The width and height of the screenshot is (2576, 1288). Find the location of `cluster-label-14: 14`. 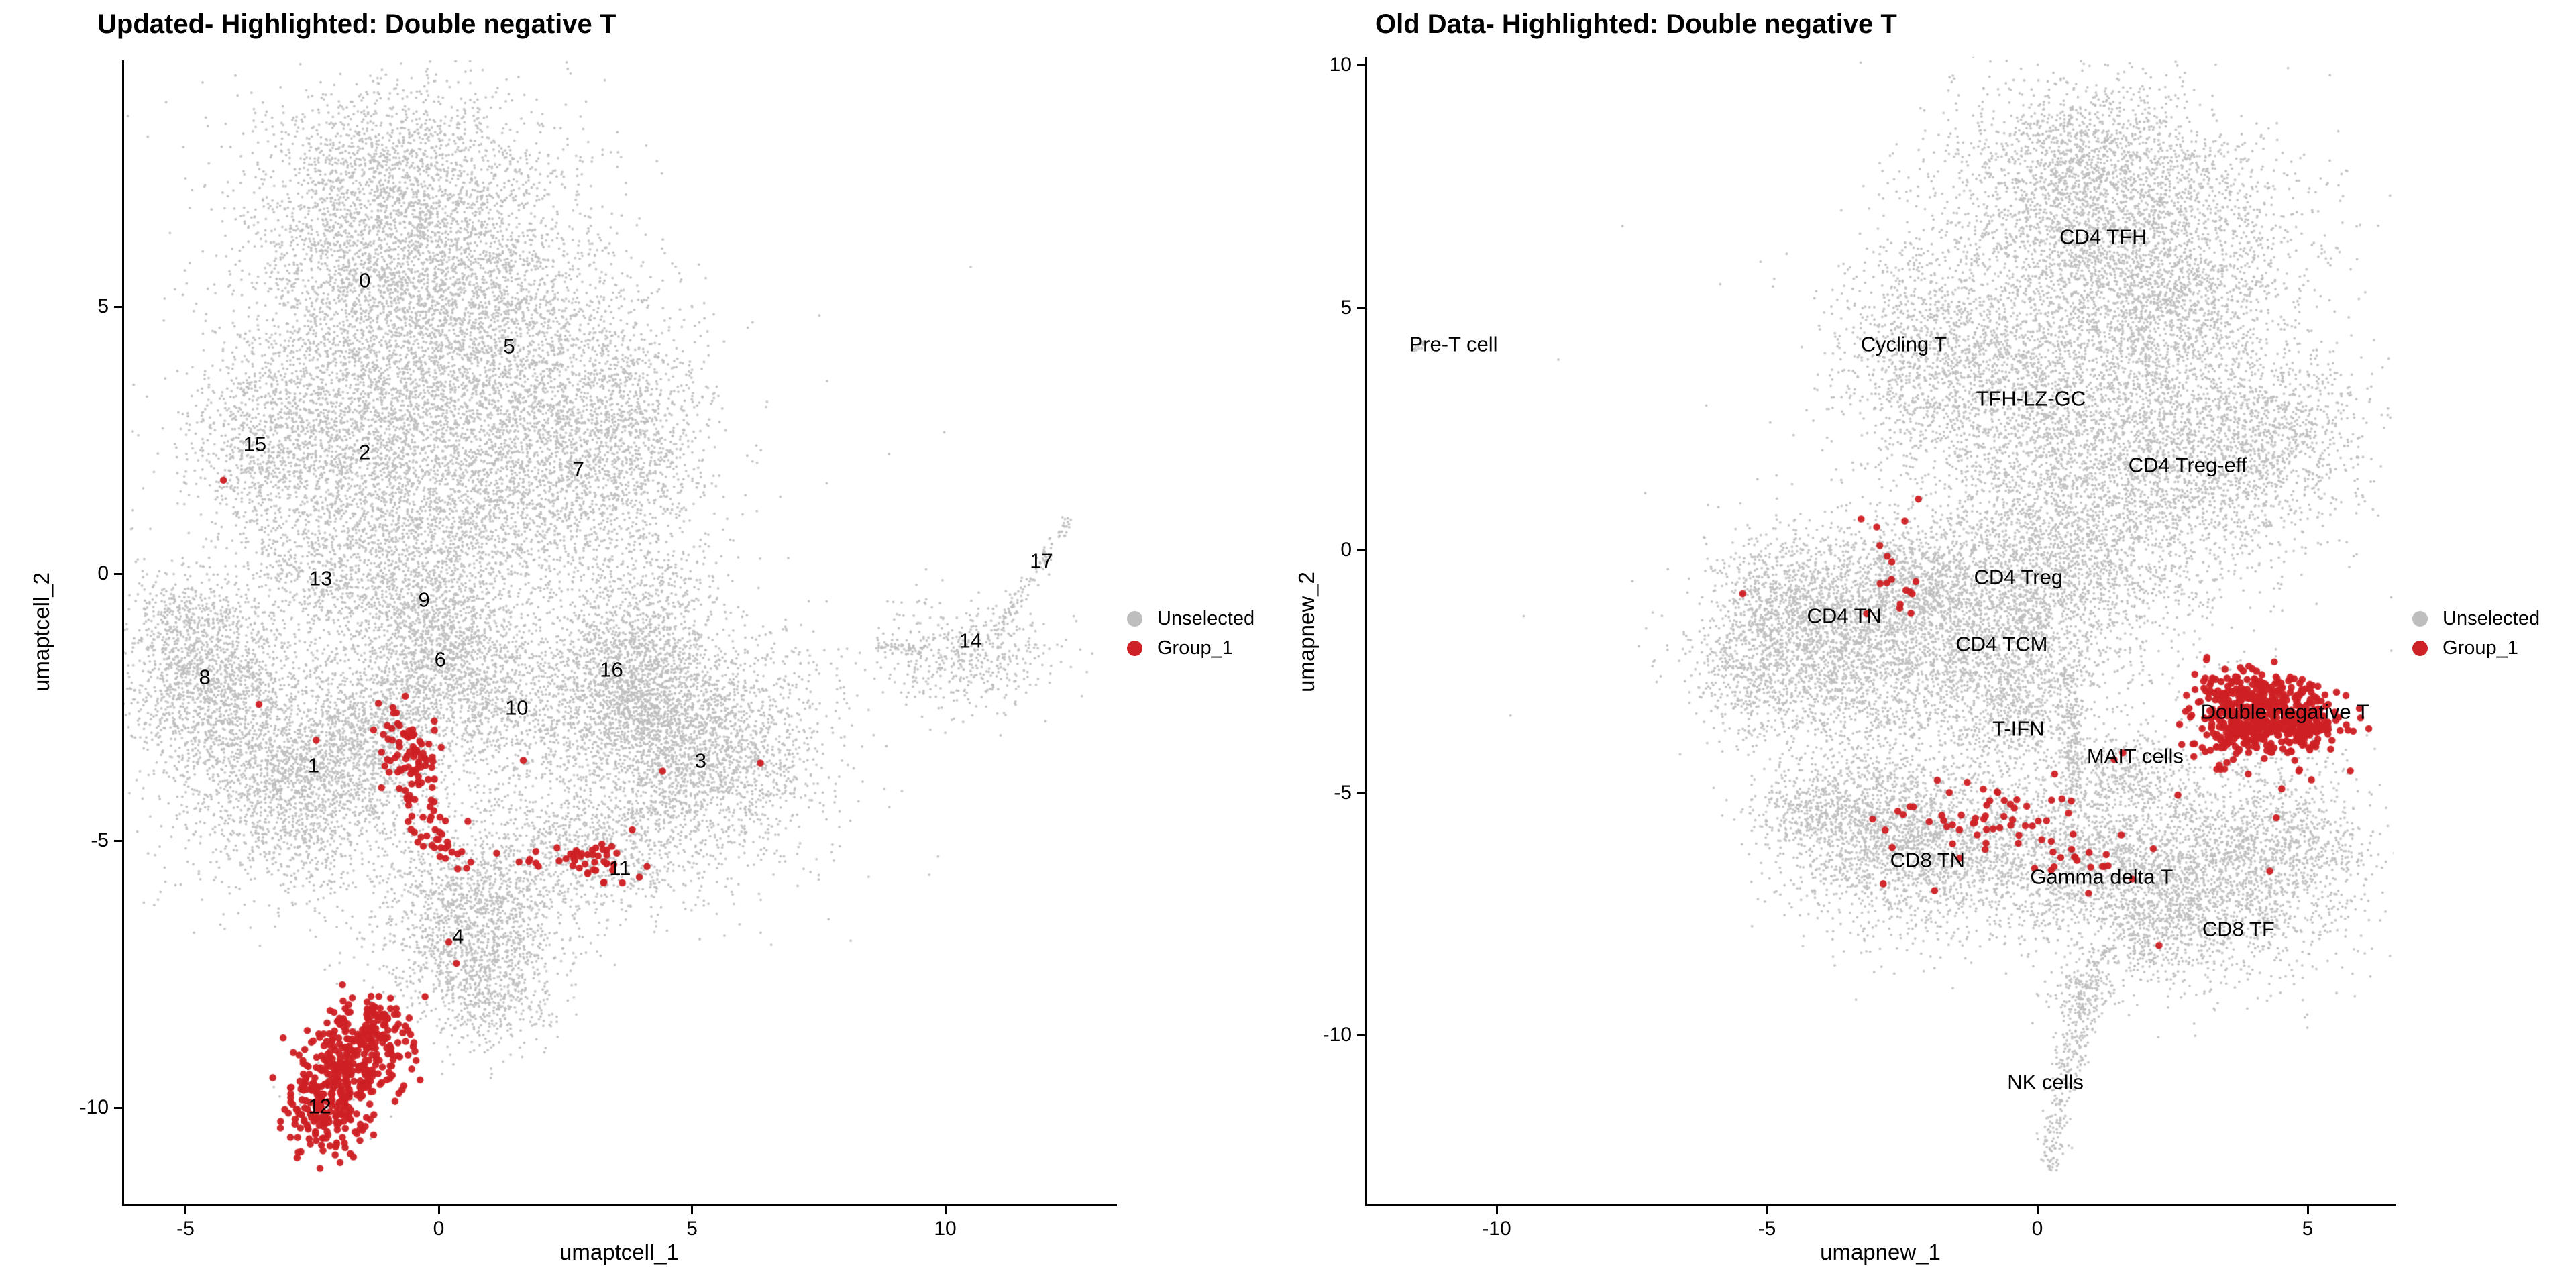

cluster-label-14: 14 is located at coordinates (970, 640).